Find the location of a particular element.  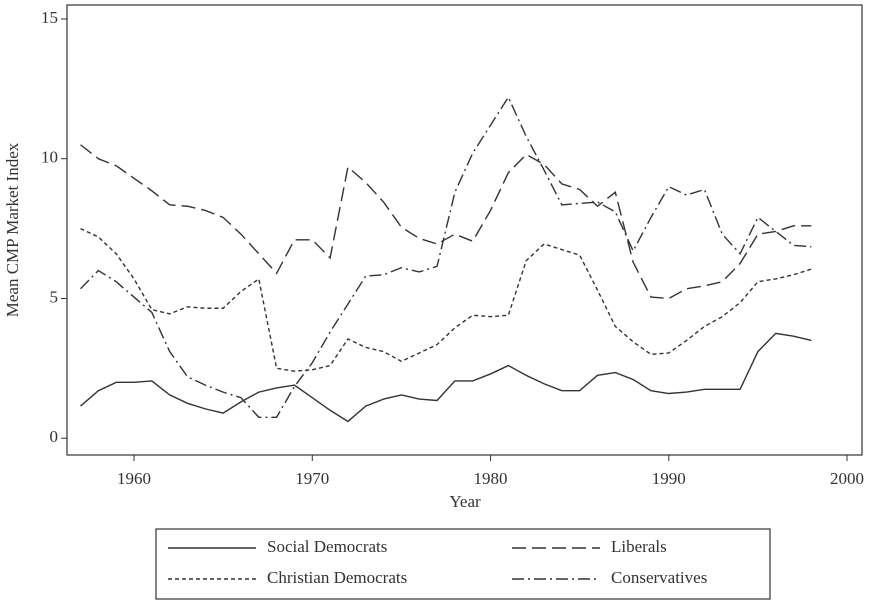

legend-label: Conservatives is located at coordinates (659, 577).